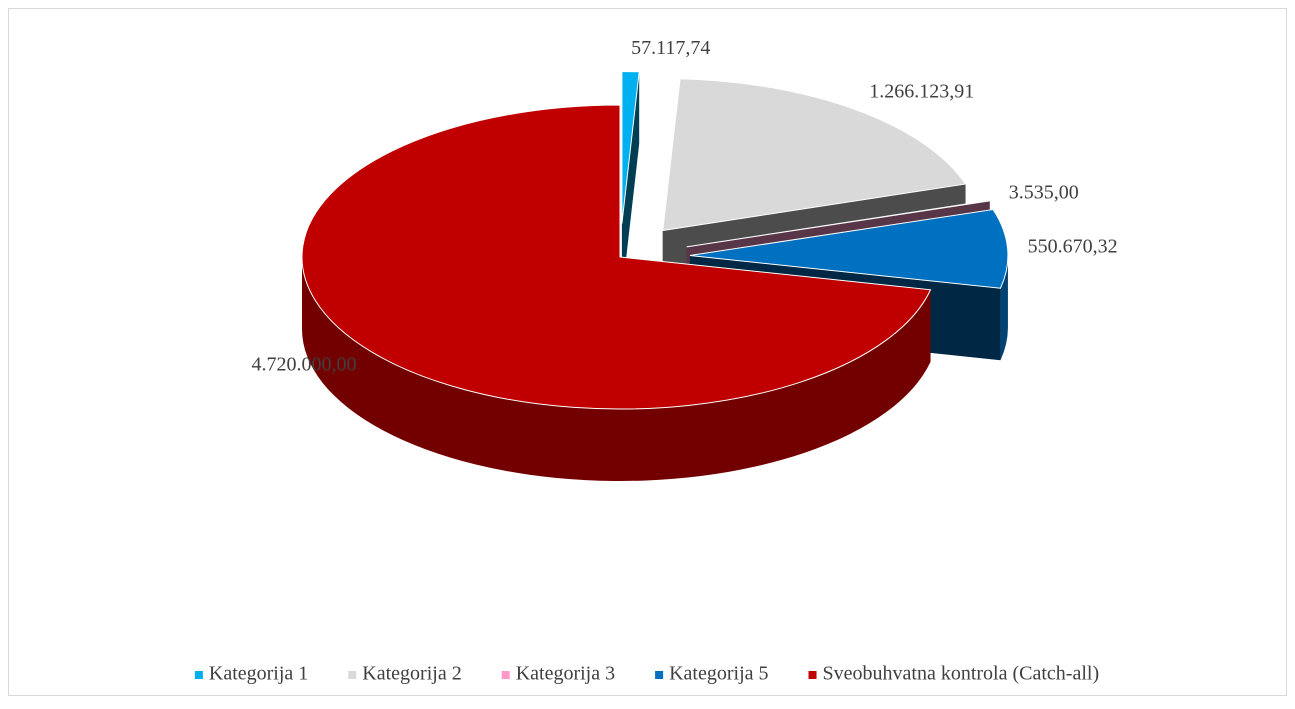 This screenshot has width=1295, height=709. What do you see at coordinates (1004, 308) in the screenshot?
I see `slice-wall` at bounding box center [1004, 308].